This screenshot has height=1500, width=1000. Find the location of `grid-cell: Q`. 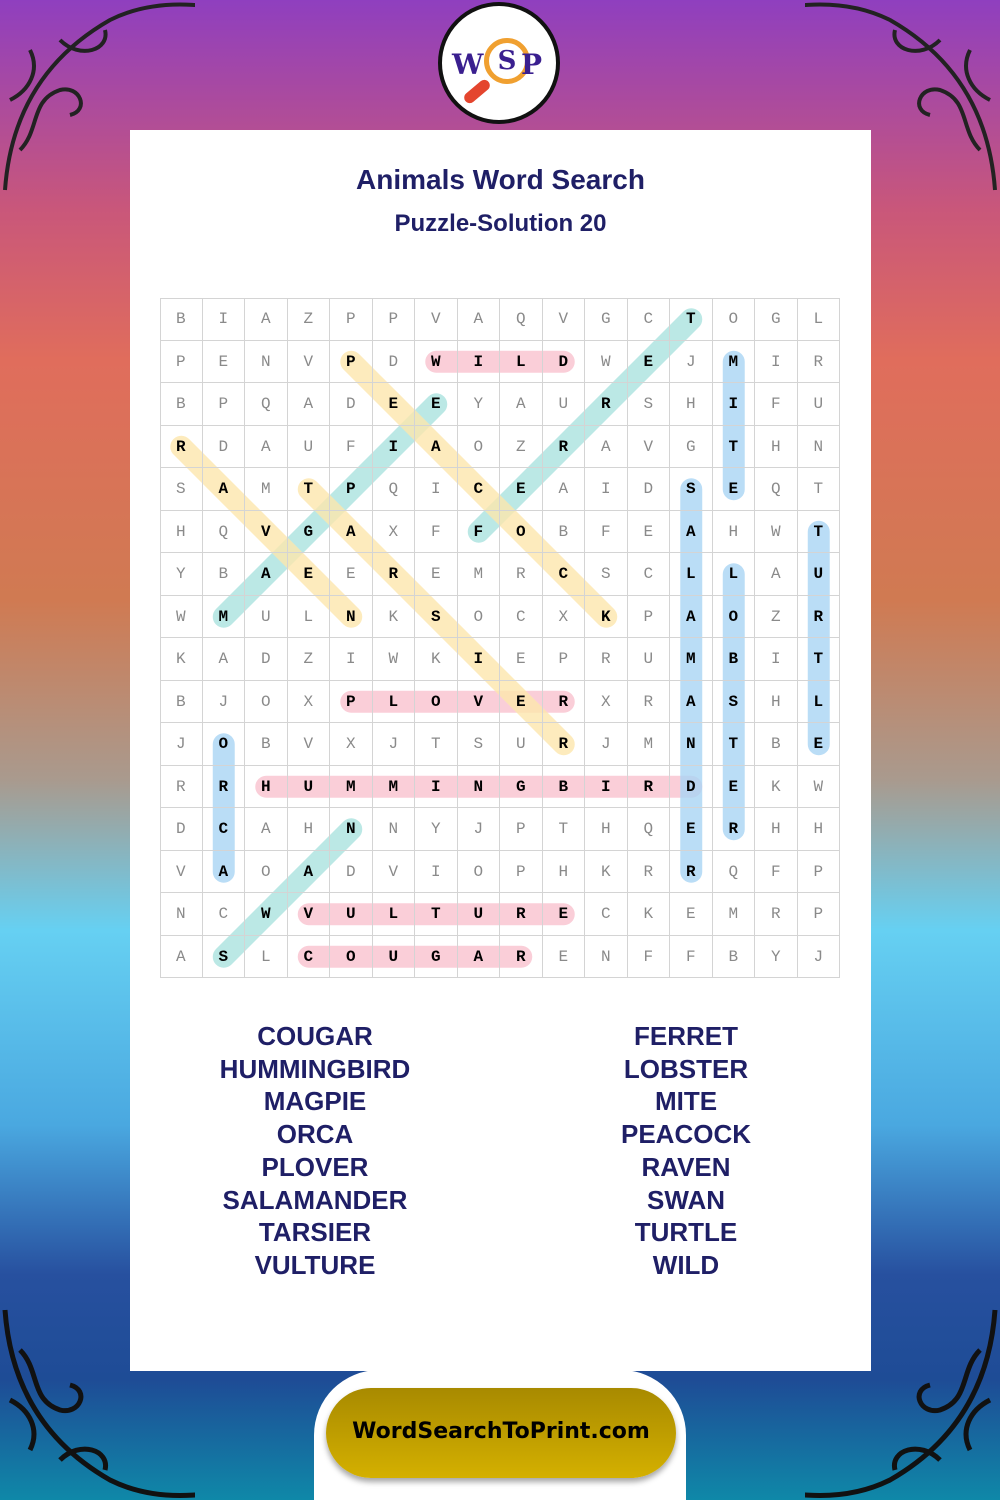

grid-cell: Q is located at coordinates (648, 829).